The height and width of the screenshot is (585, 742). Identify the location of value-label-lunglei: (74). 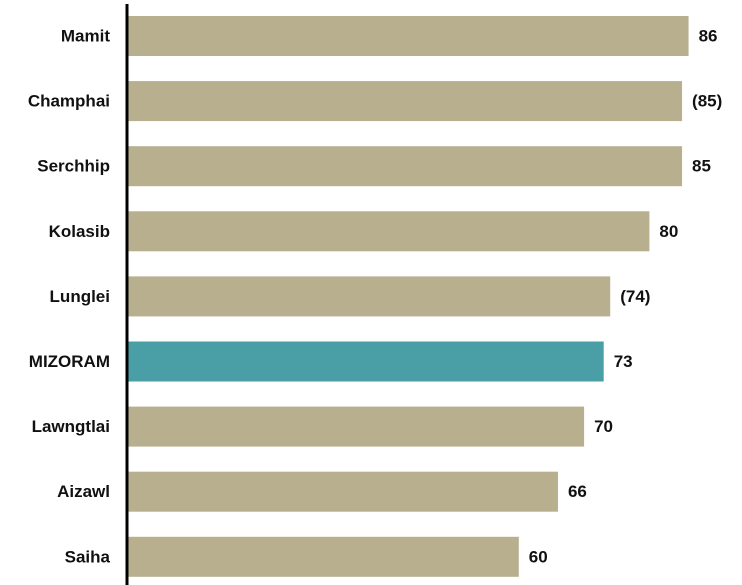
(635, 296).